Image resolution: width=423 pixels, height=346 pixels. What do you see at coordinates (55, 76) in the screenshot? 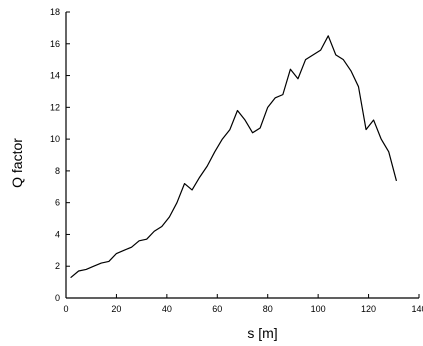
I see `y-tick-label: 14` at bounding box center [55, 76].